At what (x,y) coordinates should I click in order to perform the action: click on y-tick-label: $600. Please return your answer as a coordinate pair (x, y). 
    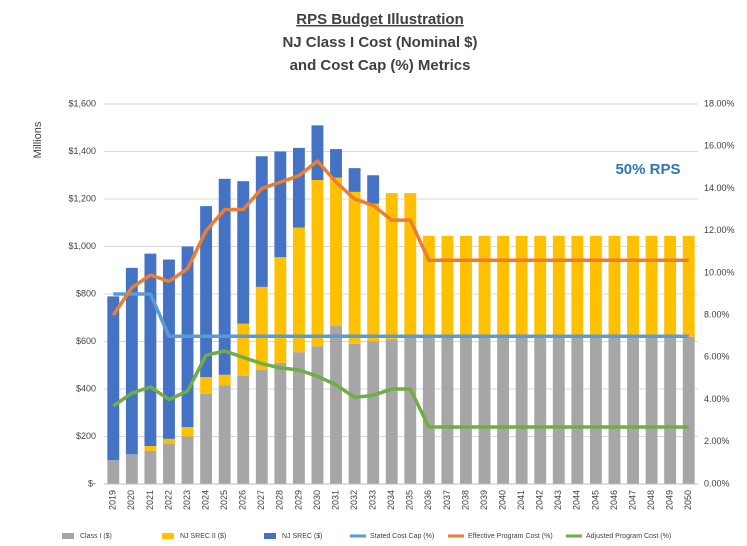
    Looking at the image, I should click on (86, 341).